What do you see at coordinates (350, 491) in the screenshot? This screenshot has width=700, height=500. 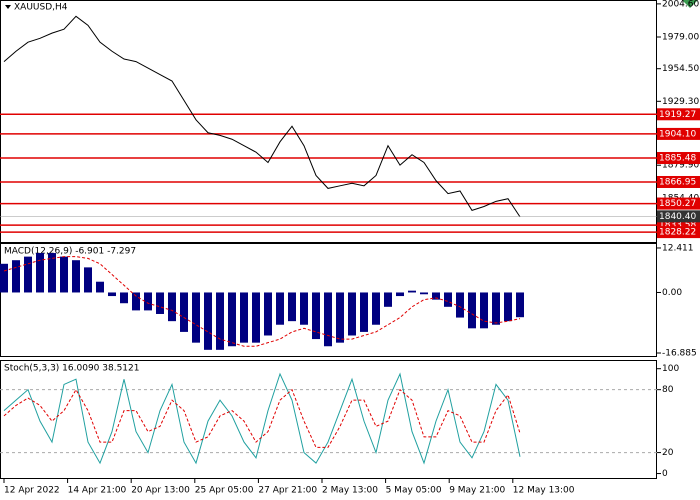 I see `x-tick-label: 2 May 13:00` at bounding box center [350, 491].